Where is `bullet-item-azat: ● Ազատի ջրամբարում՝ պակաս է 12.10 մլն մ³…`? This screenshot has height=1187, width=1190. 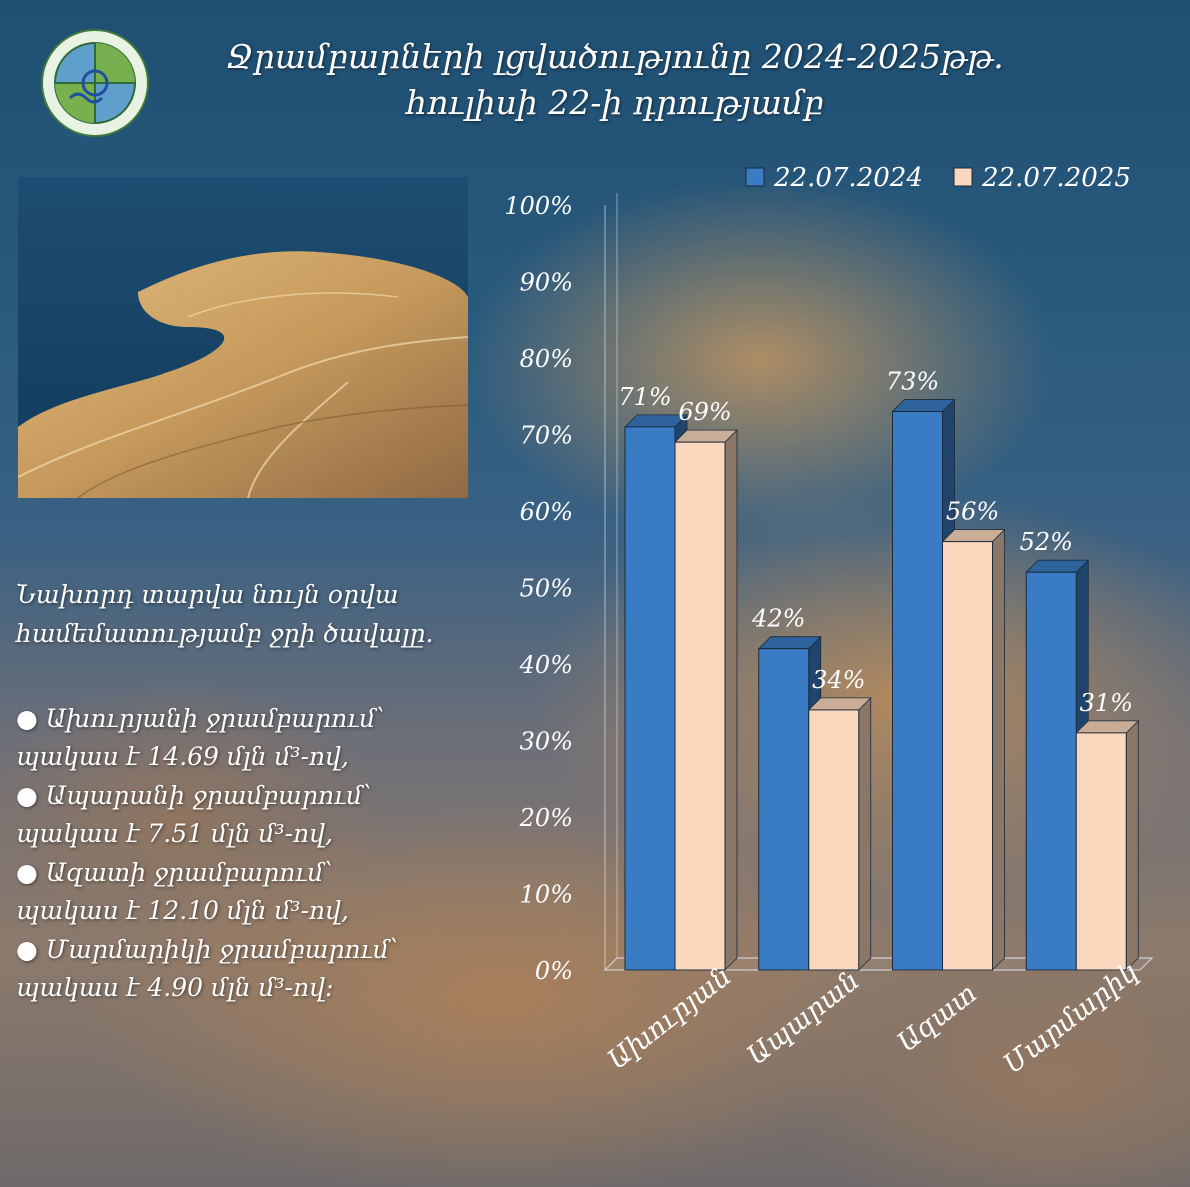
bullet-item-azat: ● Ազատի ջրամբարում՝ պակաս է 12.10 մլն մ³… is located at coordinates (276, 892).